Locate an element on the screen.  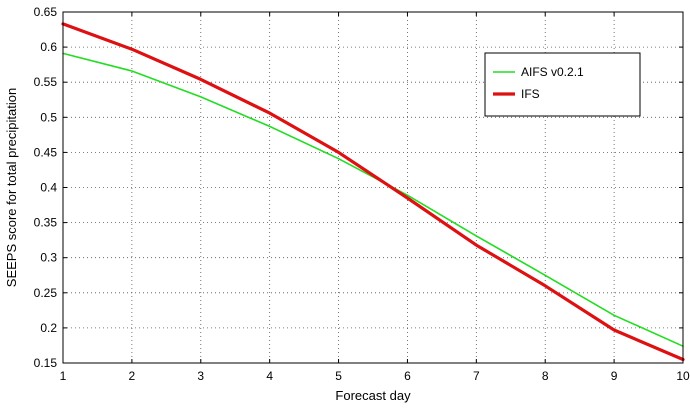
x-tick-label: 5 is located at coordinates (338, 376).